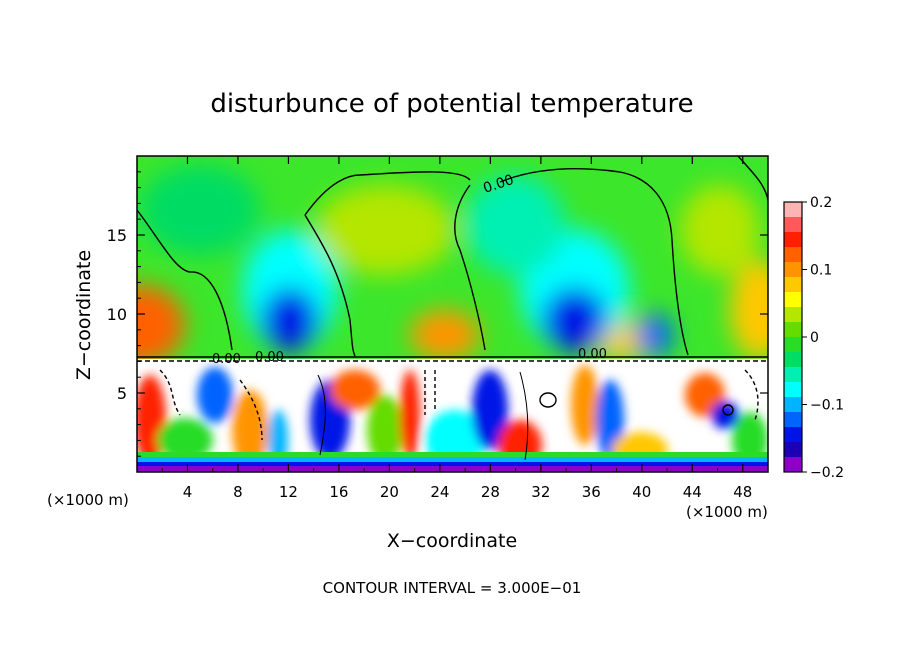  What do you see at coordinates (452, 541) in the screenshot?
I see `x-axis-label: X−coordinate` at bounding box center [452, 541].